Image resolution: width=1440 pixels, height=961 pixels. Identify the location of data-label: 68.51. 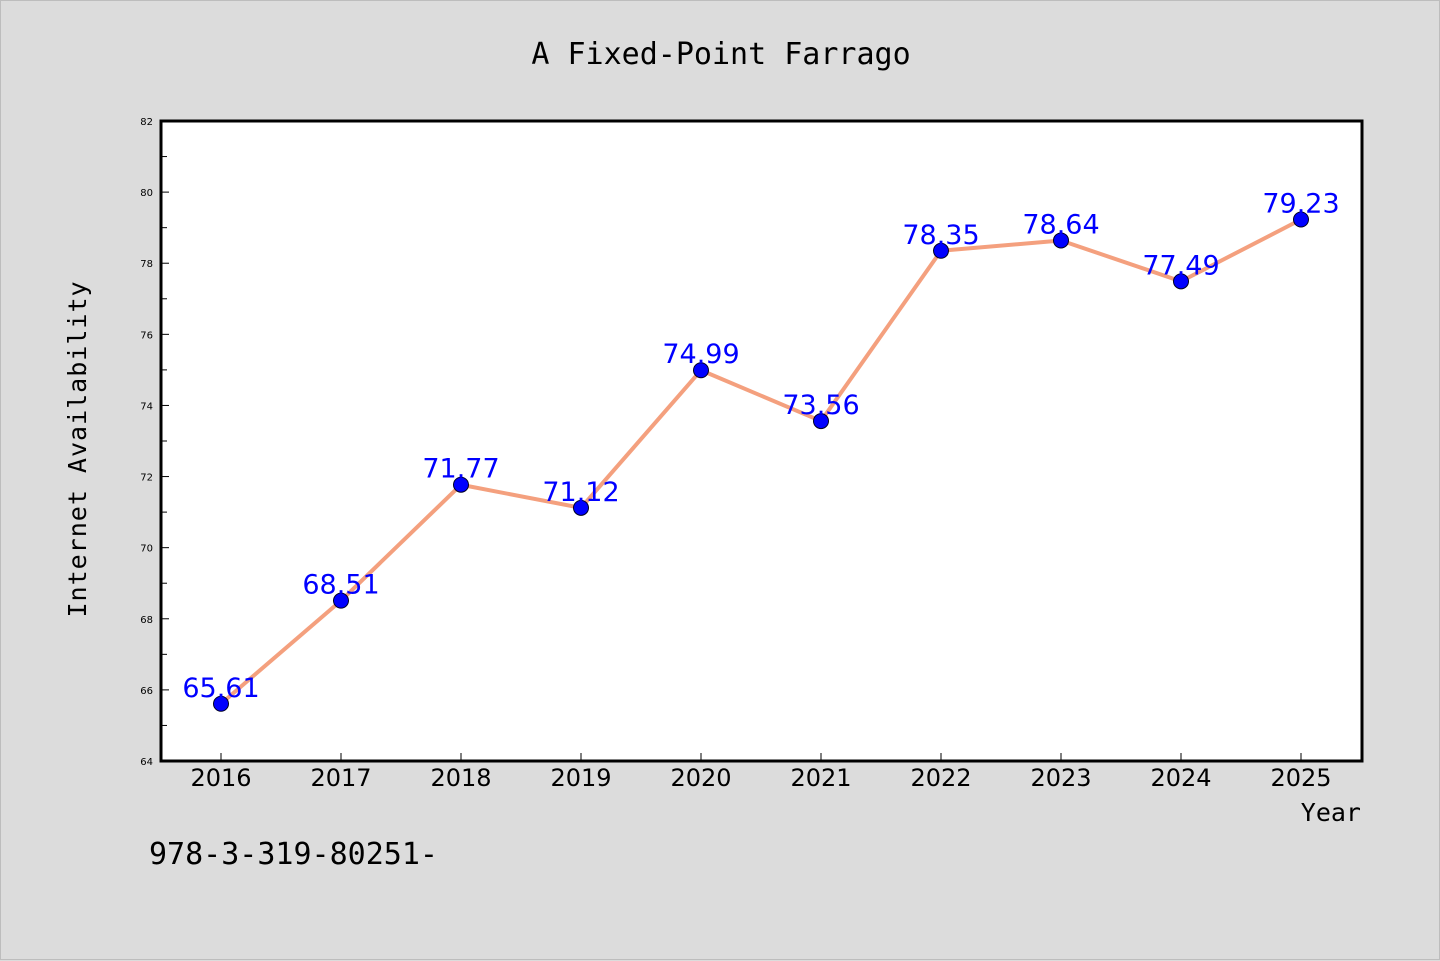
(340, 585).